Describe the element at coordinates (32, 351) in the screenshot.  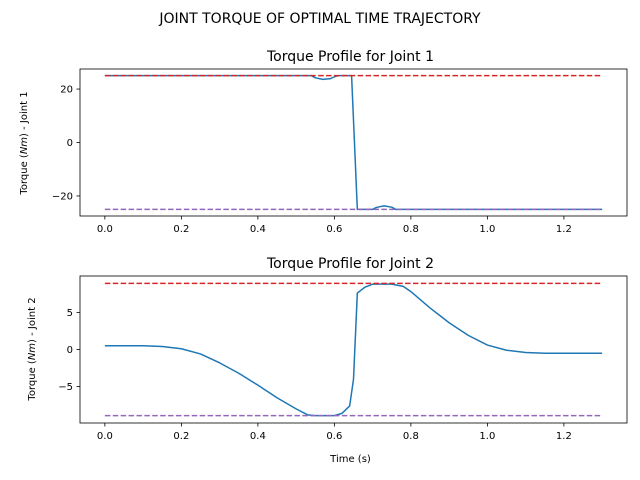
I see `y-axis-label-unit-joint-2: Nm` at that location.